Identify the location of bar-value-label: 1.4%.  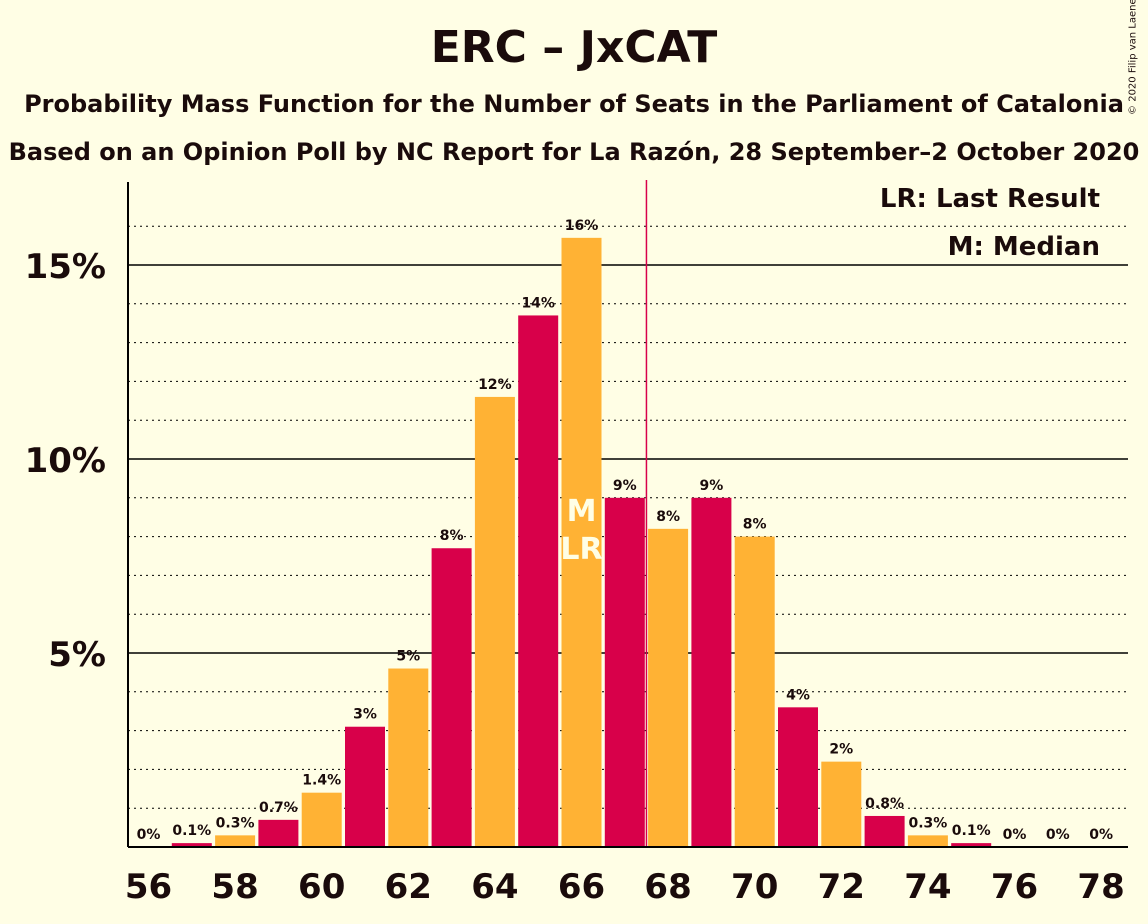
(321, 781).